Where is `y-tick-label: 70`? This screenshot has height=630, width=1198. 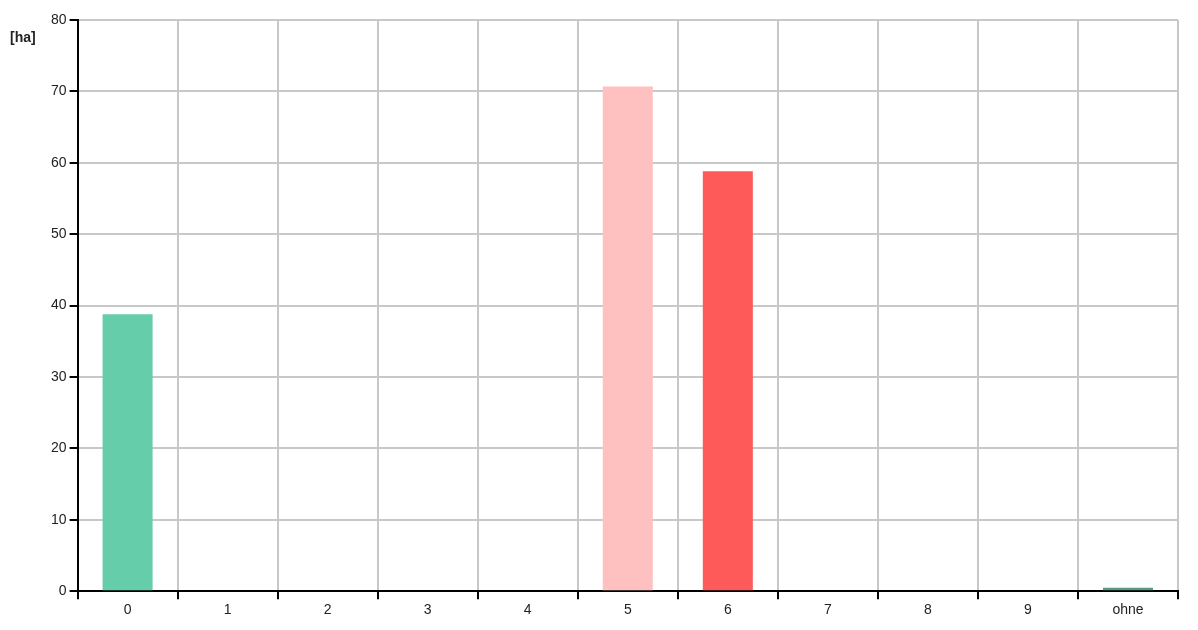 y-tick-label: 70 is located at coordinates (58, 90).